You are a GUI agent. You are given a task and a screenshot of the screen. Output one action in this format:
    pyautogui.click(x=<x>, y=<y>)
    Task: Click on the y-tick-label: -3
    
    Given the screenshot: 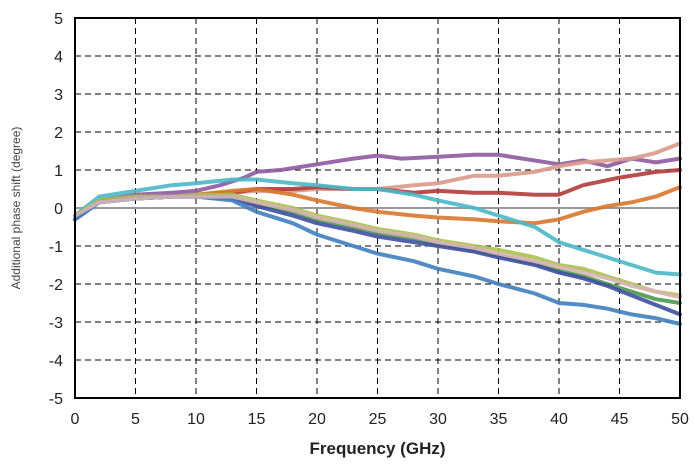 What is the action you would take?
    pyautogui.click(x=56, y=323)
    